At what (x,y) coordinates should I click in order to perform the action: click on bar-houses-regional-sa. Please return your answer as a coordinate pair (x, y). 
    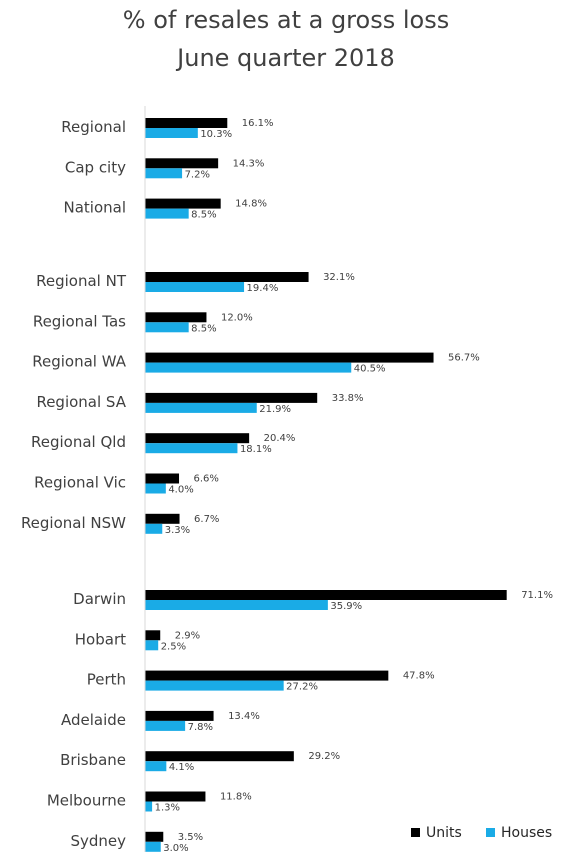
    Looking at the image, I should click on (201, 407).